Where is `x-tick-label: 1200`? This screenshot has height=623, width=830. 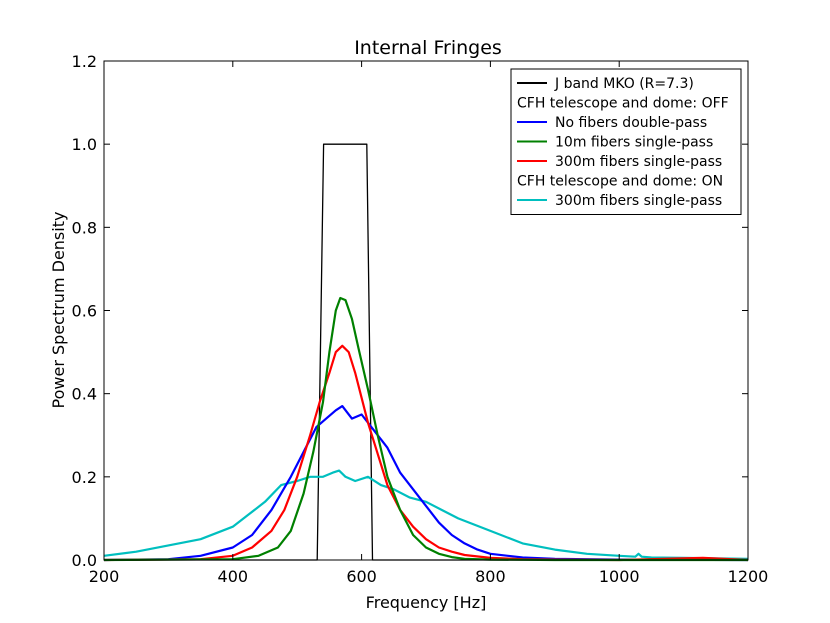 x-tick-label: 1200 is located at coordinates (748, 576).